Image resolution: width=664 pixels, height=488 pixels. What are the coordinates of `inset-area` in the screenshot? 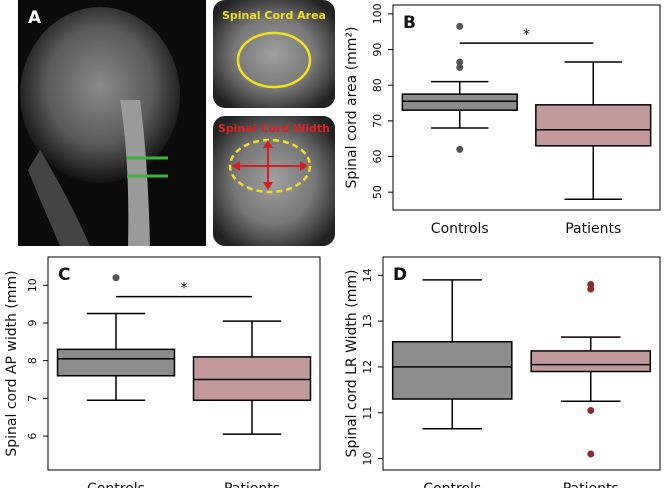 It's located at (274, 54).